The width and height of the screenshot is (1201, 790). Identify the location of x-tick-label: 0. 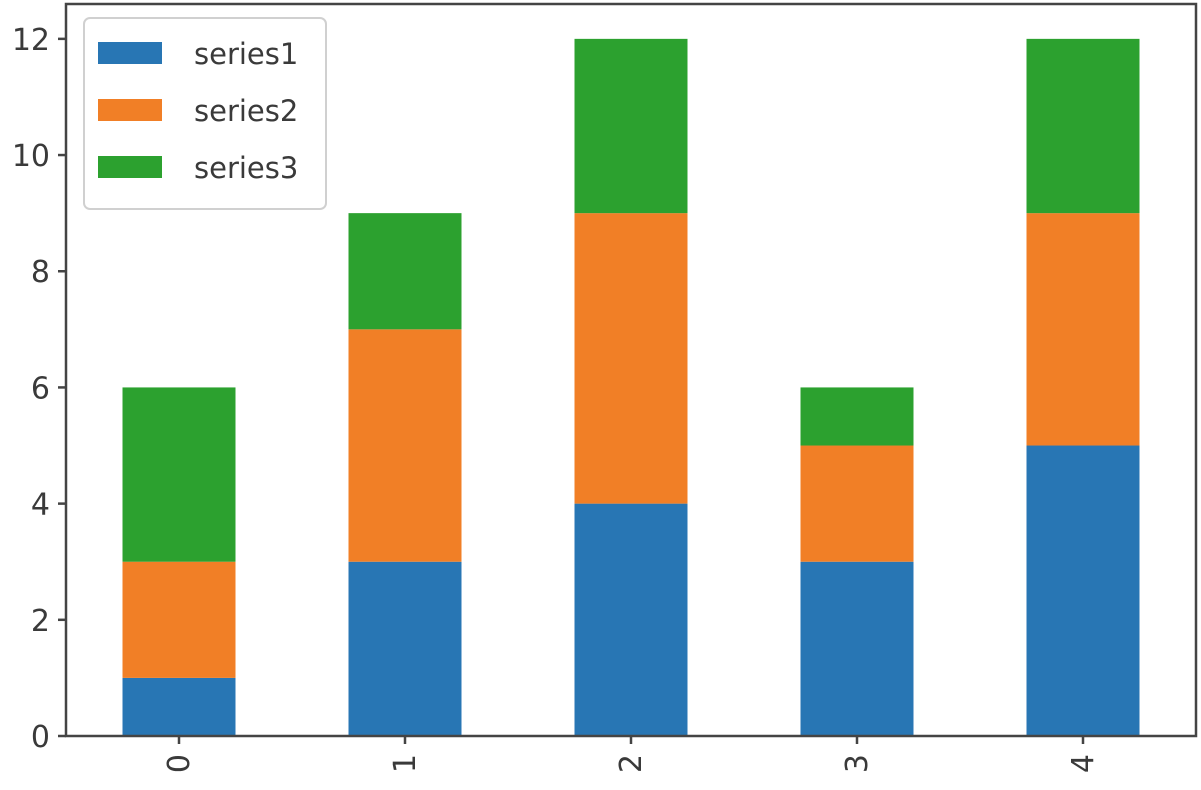
(179, 763).